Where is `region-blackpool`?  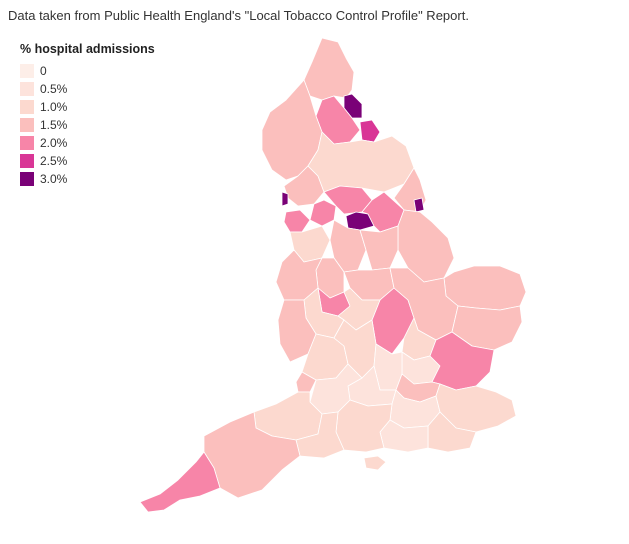
region-blackpool is located at coordinates (285, 199).